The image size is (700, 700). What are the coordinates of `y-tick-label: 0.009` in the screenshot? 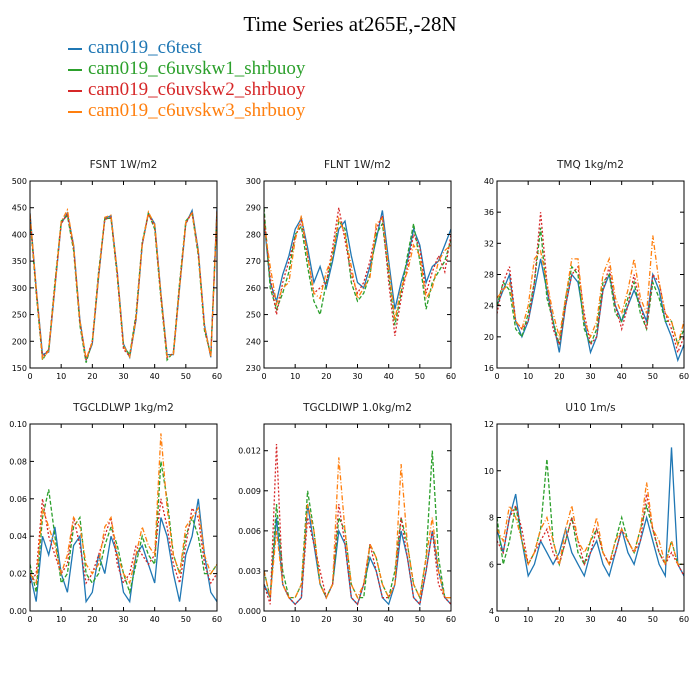 It's located at (249, 491).